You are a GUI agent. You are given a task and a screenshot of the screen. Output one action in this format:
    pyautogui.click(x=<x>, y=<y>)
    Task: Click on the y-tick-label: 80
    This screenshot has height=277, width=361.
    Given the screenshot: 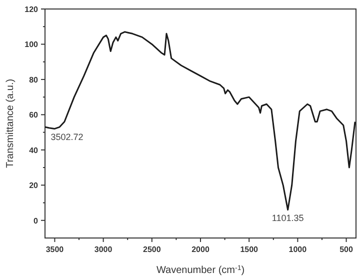 What is the action you would take?
    pyautogui.click(x=34, y=79)
    